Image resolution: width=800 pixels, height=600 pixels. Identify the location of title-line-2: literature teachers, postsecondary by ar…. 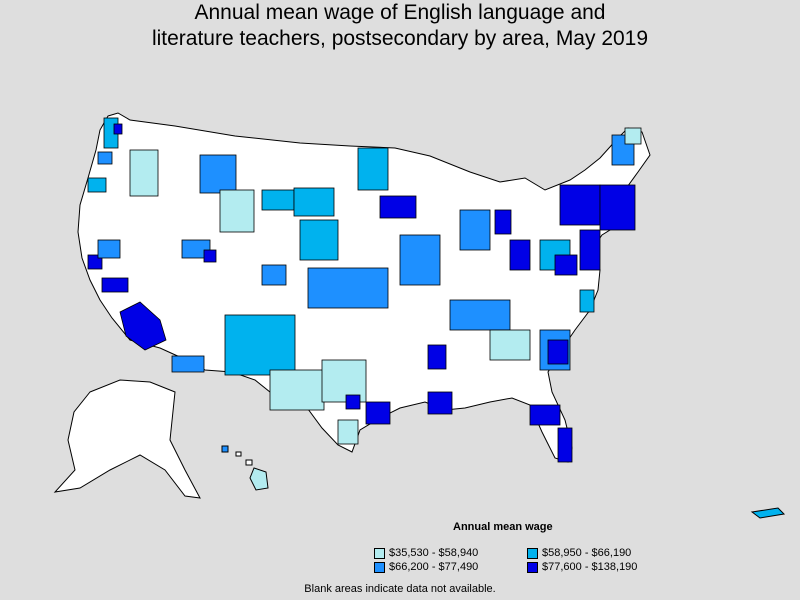
(400, 38).